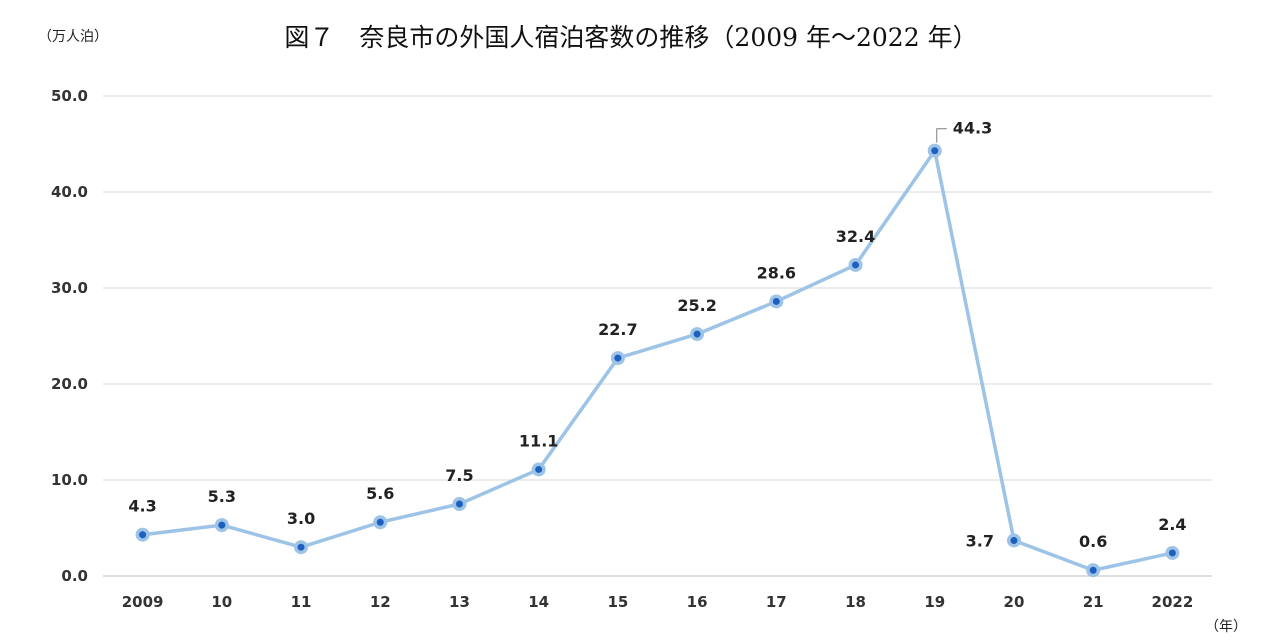 The width and height of the screenshot is (1262, 642). What do you see at coordinates (538, 440) in the screenshot?
I see `data-label: 11.1` at bounding box center [538, 440].